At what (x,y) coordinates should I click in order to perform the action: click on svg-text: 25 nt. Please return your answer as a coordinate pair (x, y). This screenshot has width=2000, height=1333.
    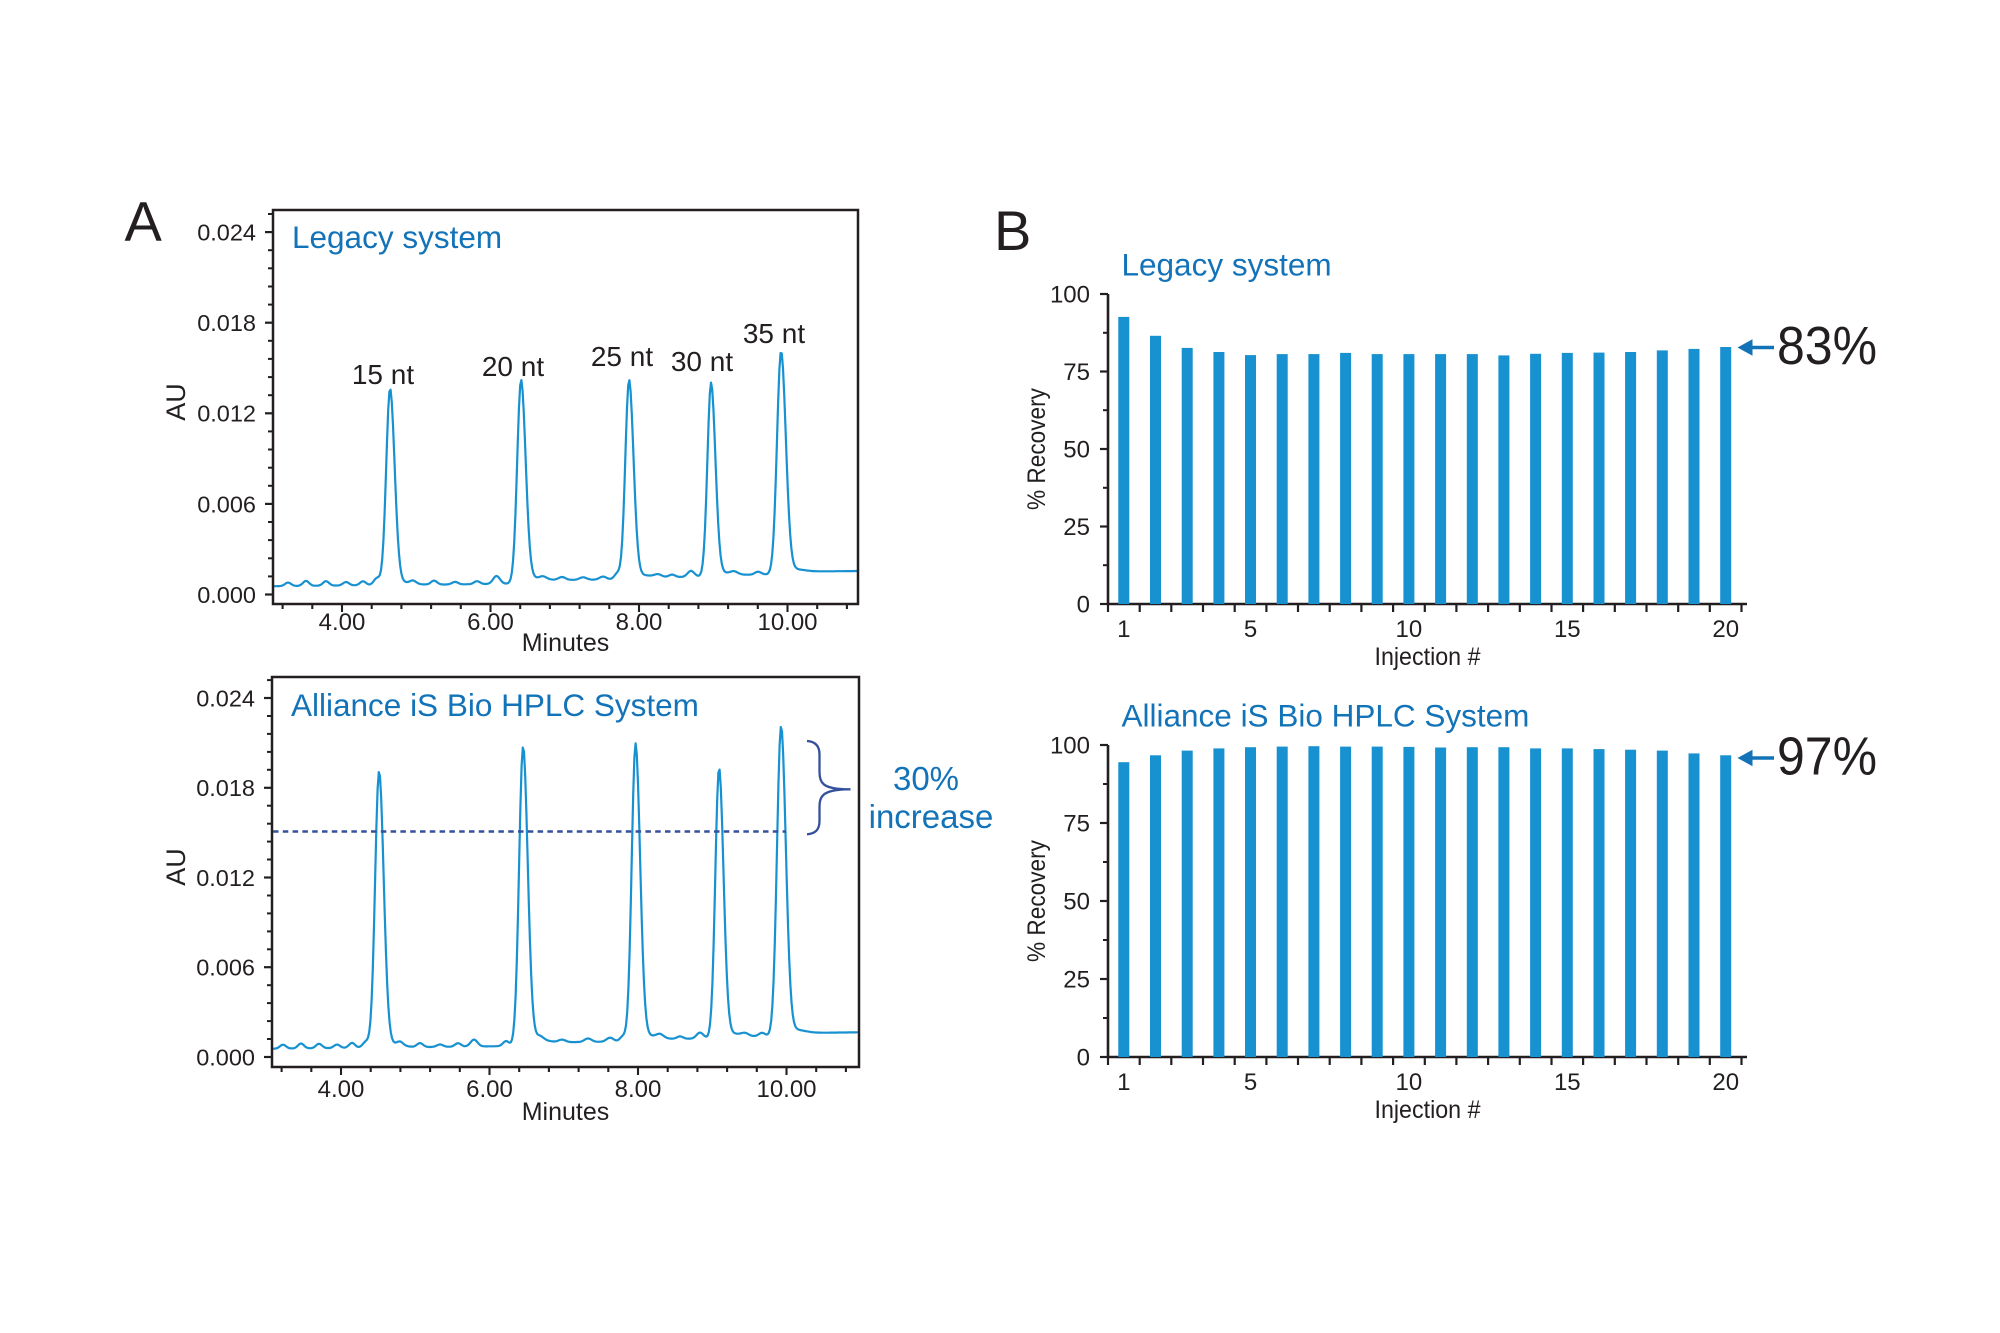
    Looking at the image, I should click on (622, 356).